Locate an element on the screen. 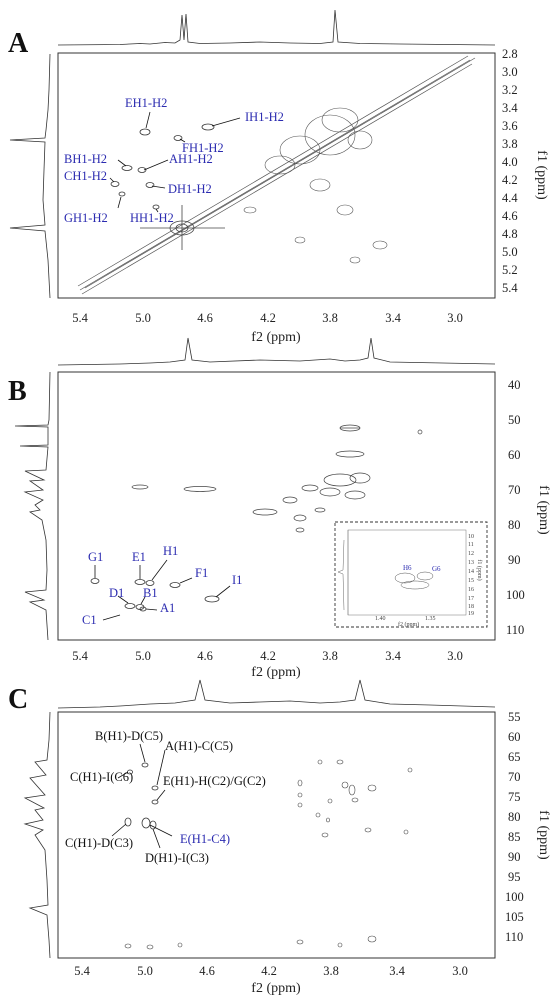 The height and width of the screenshot is (999, 550). ann-d1: D1 is located at coordinates (116, 593).